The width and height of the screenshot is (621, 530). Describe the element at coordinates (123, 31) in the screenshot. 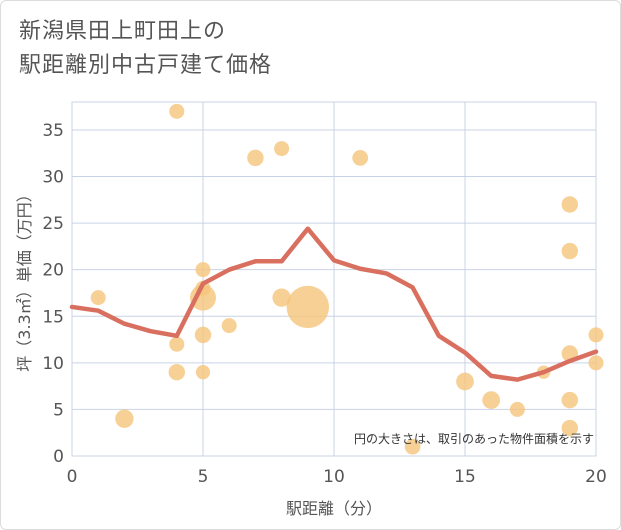

I see `chart-title-line-1: 新潟県田上町田上の` at that location.